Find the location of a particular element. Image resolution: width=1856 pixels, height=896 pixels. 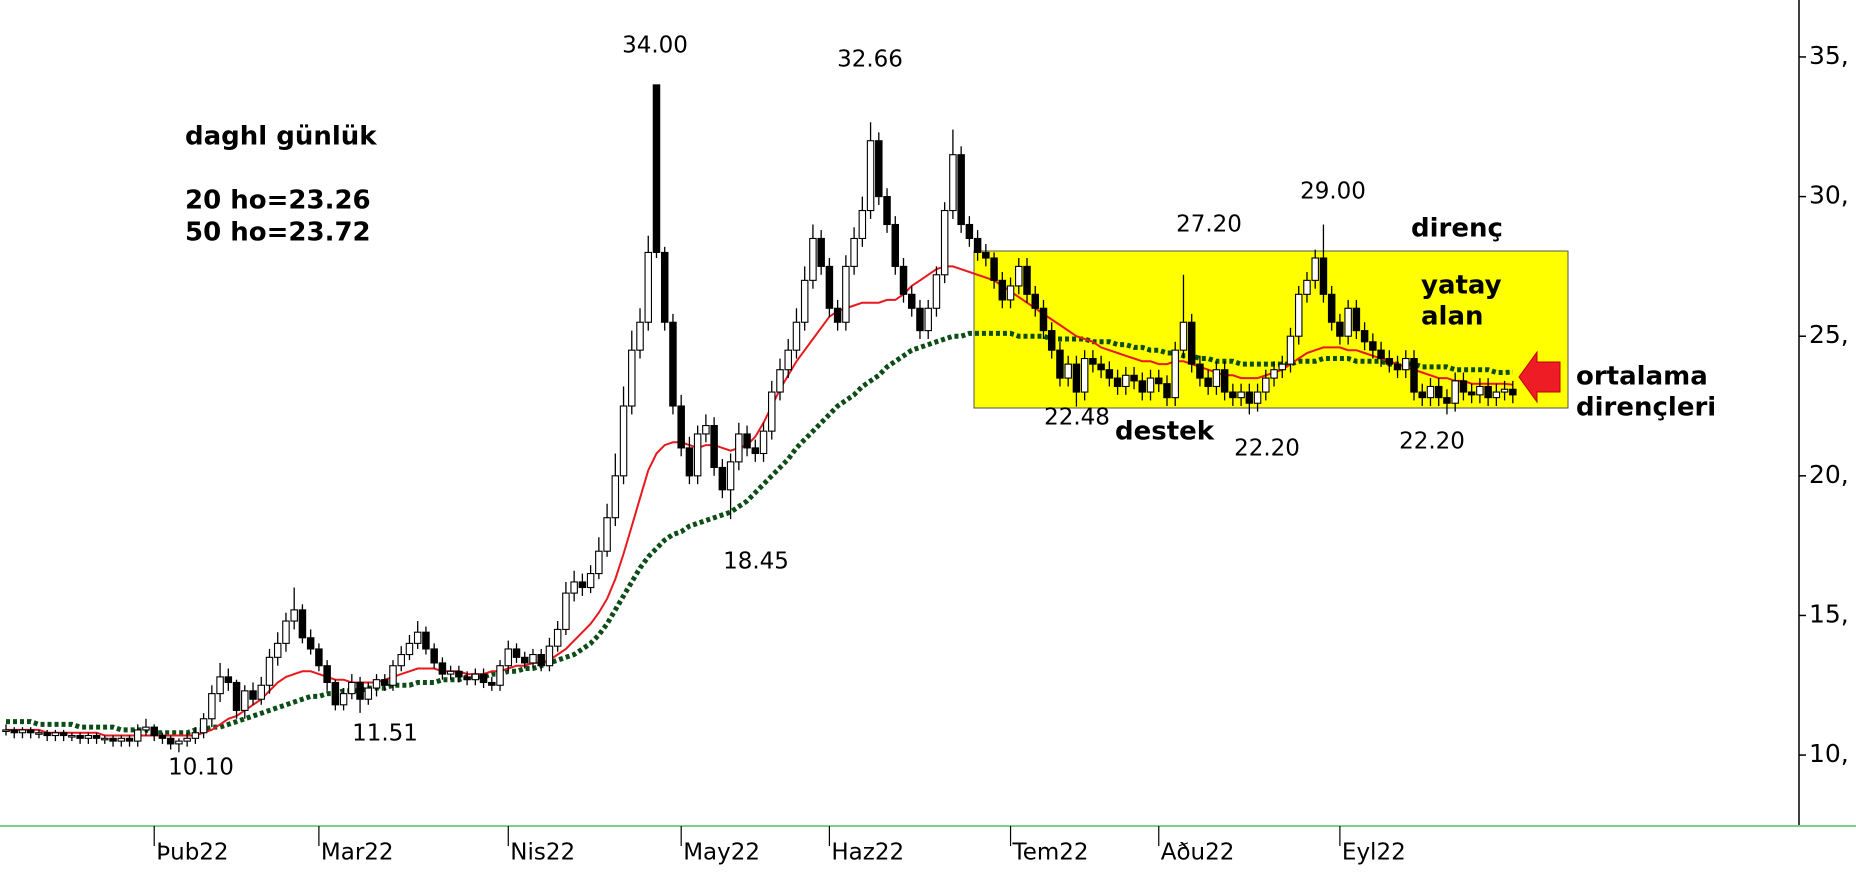

x-tick-label: Haz22 is located at coordinates (867, 853).